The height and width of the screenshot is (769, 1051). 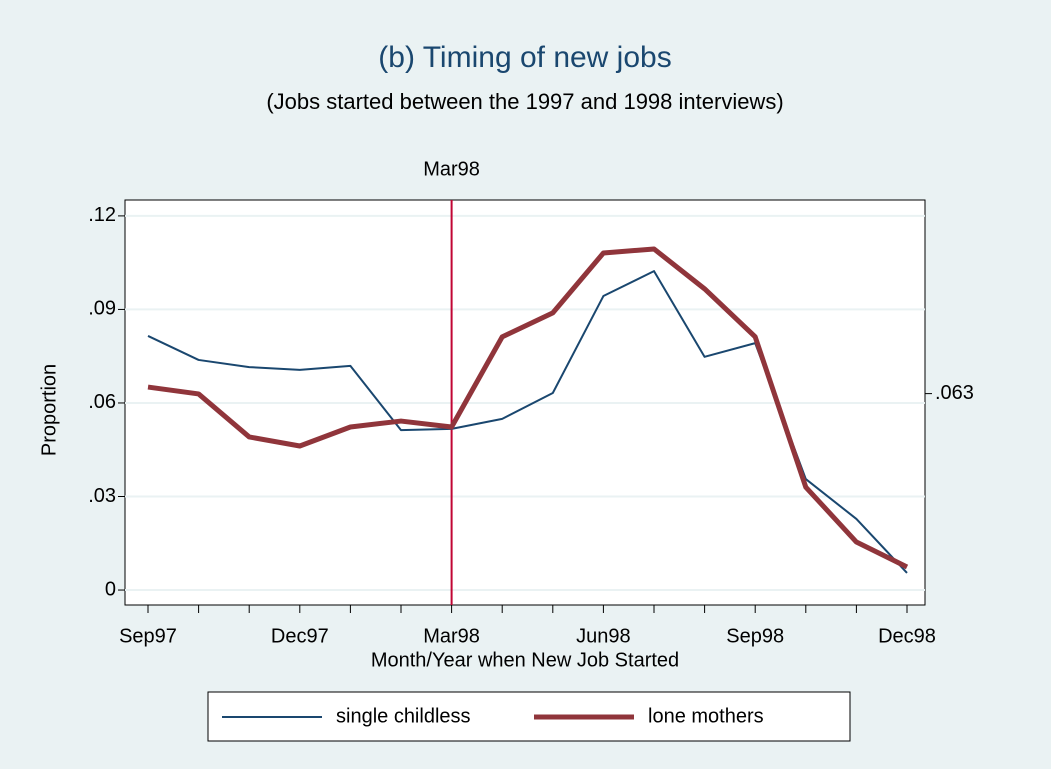 What do you see at coordinates (102, 402) in the screenshot?
I see `y-tick-label: .06` at bounding box center [102, 402].